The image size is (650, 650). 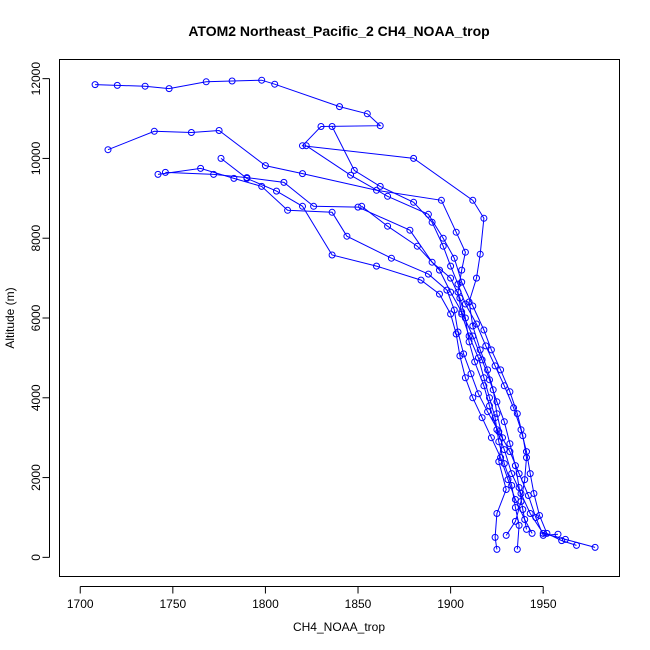 What do you see at coordinates (450, 604) in the screenshot?
I see `x-tick-label: 1900` at bounding box center [450, 604].